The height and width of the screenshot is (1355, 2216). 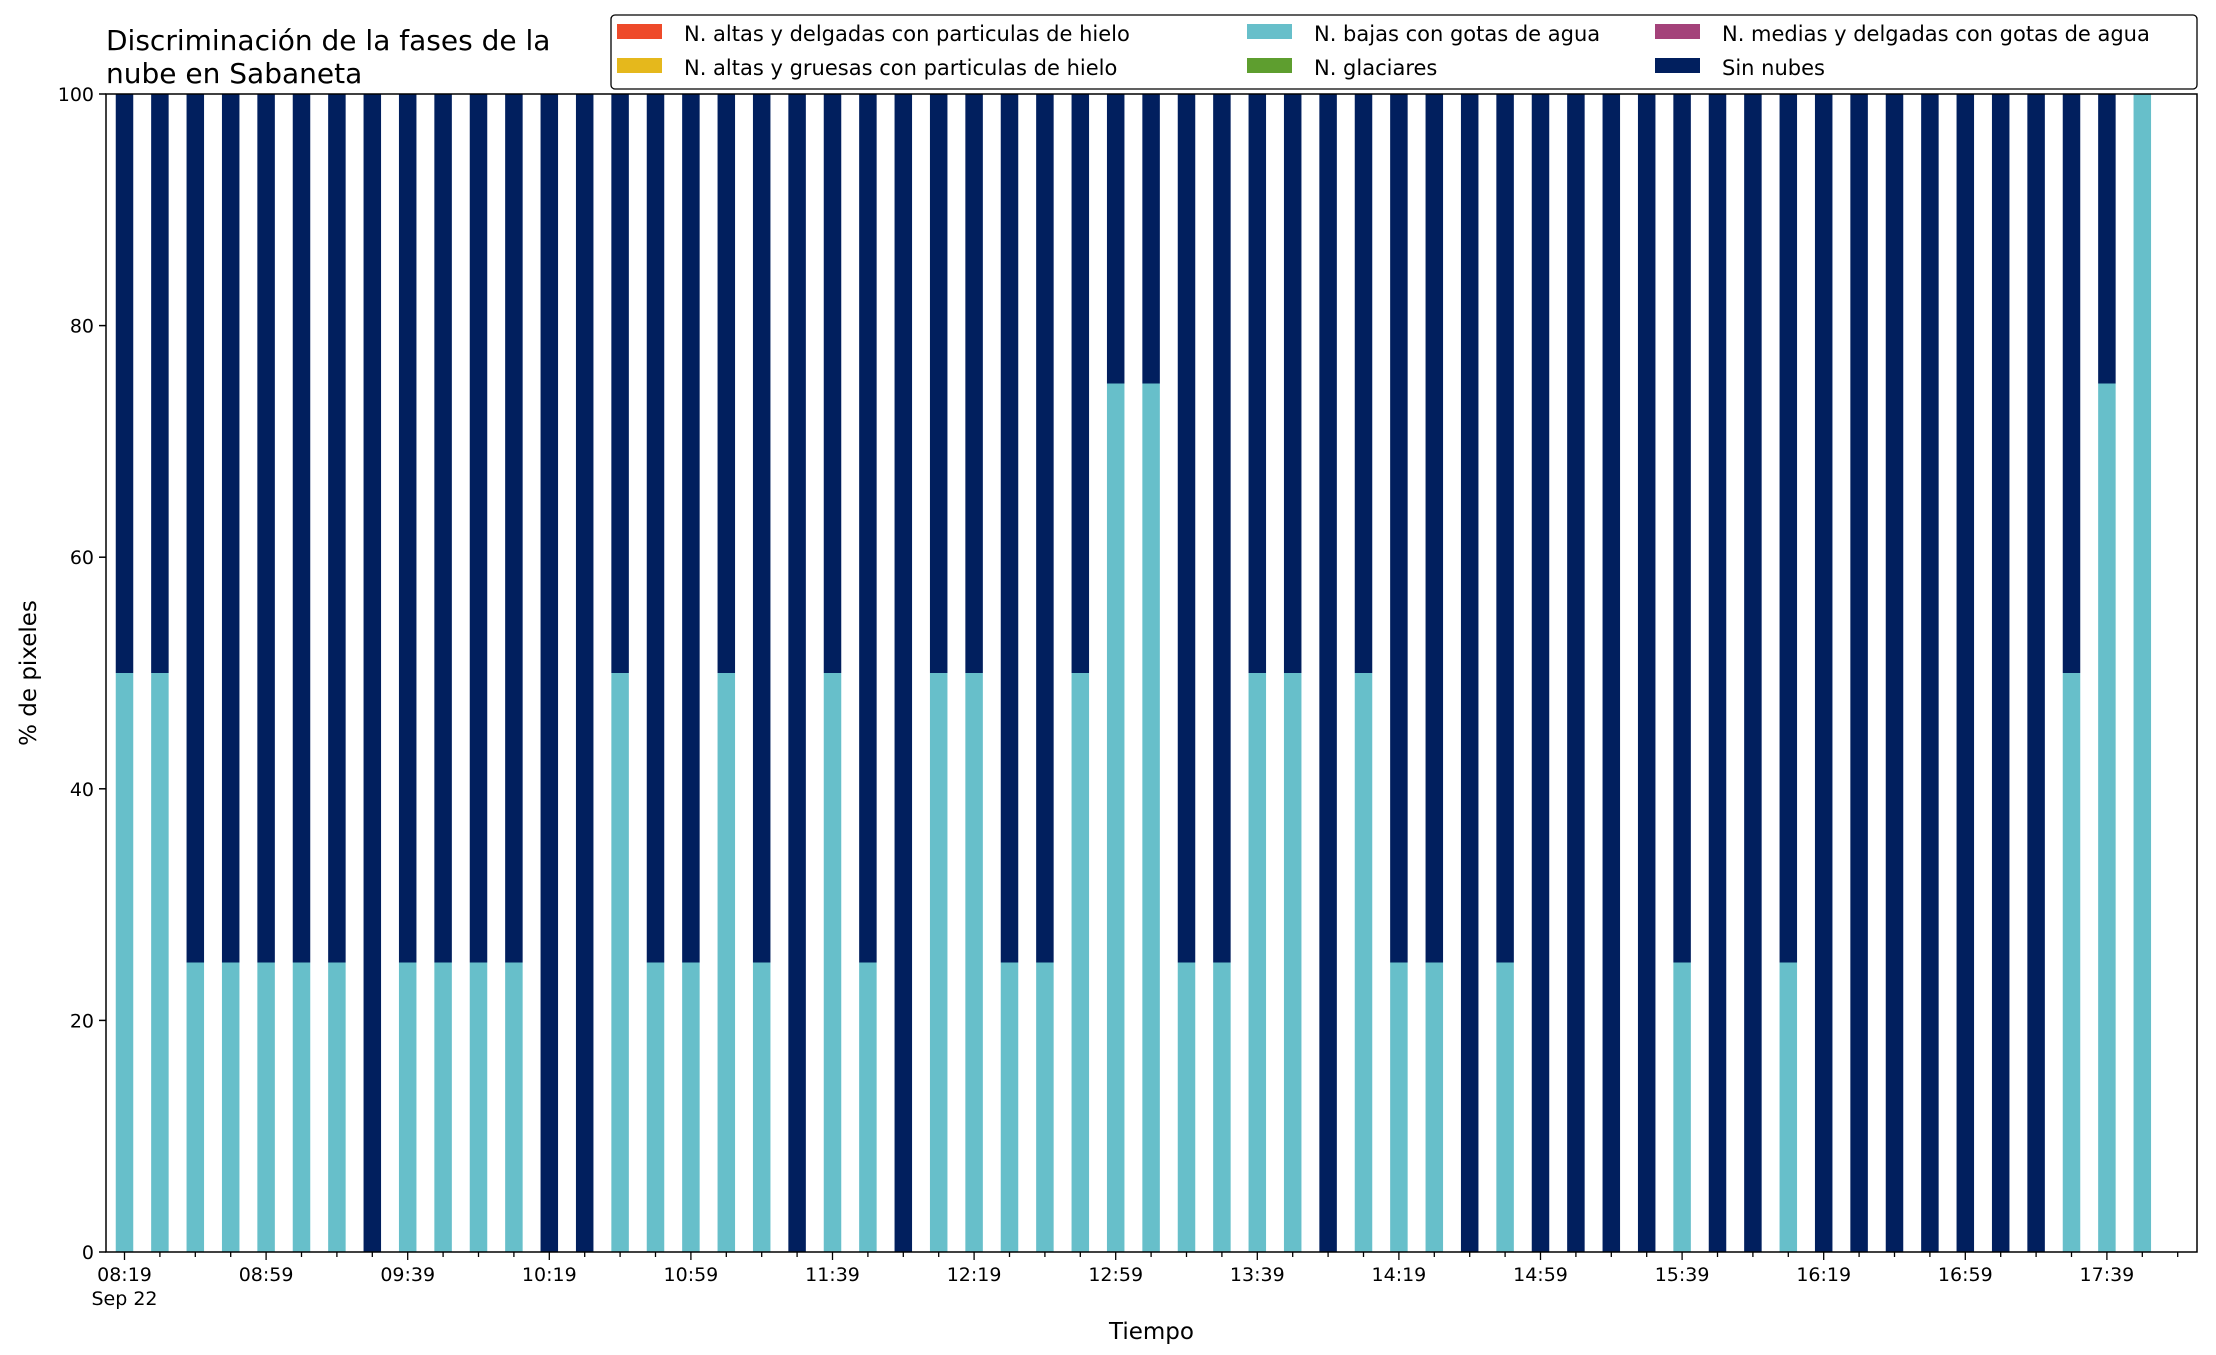 I want to click on x-tick-sublabel: Sep 22, so click(x=124, y=1299).